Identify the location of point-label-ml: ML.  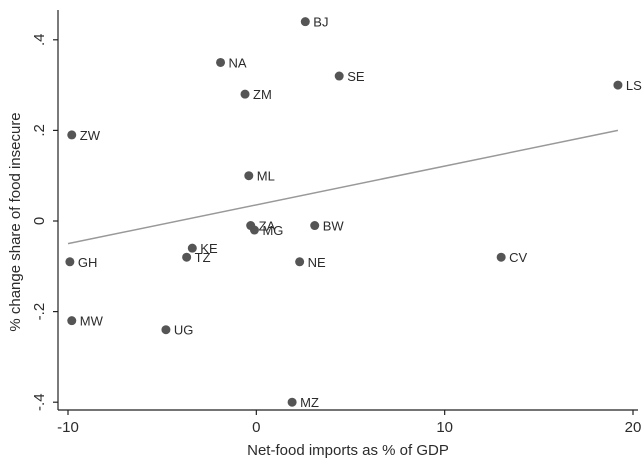
(266, 176).